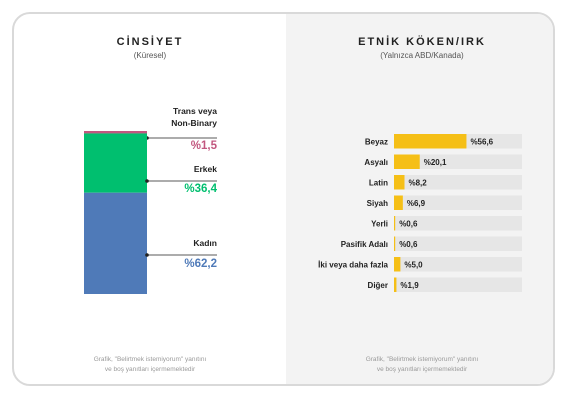 The image size is (569, 400). What do you see at coordinates (194, 123) in the screenshot?
I see `gender-category-label-trans-veya-non-binary-2: Non-Binary` at bounding box center [194, 123].